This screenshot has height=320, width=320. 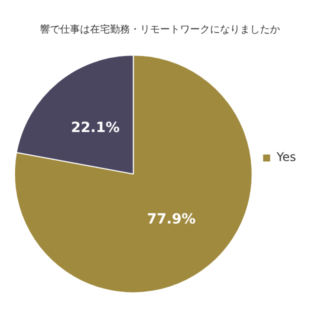 What do you see at coordinates (95, 128) in the screenshot?
I see `data-label: 22.1%` at bounding box center [95, 128].